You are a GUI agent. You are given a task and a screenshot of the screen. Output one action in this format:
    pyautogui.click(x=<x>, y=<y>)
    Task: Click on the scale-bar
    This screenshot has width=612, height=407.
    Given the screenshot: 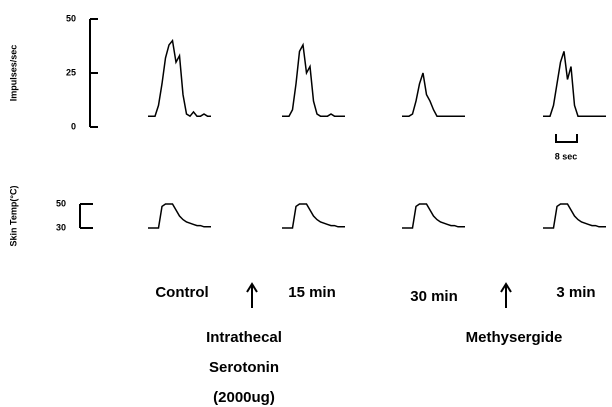 What is the action you would take?
    pyautogui.click(x=566, y=138)
    